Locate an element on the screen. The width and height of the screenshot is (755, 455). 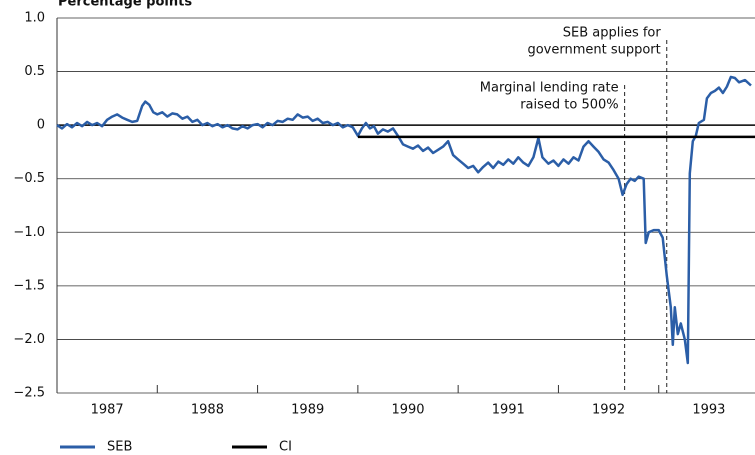
y-tick-label: −1.0 is located at coordinates (29, 232).